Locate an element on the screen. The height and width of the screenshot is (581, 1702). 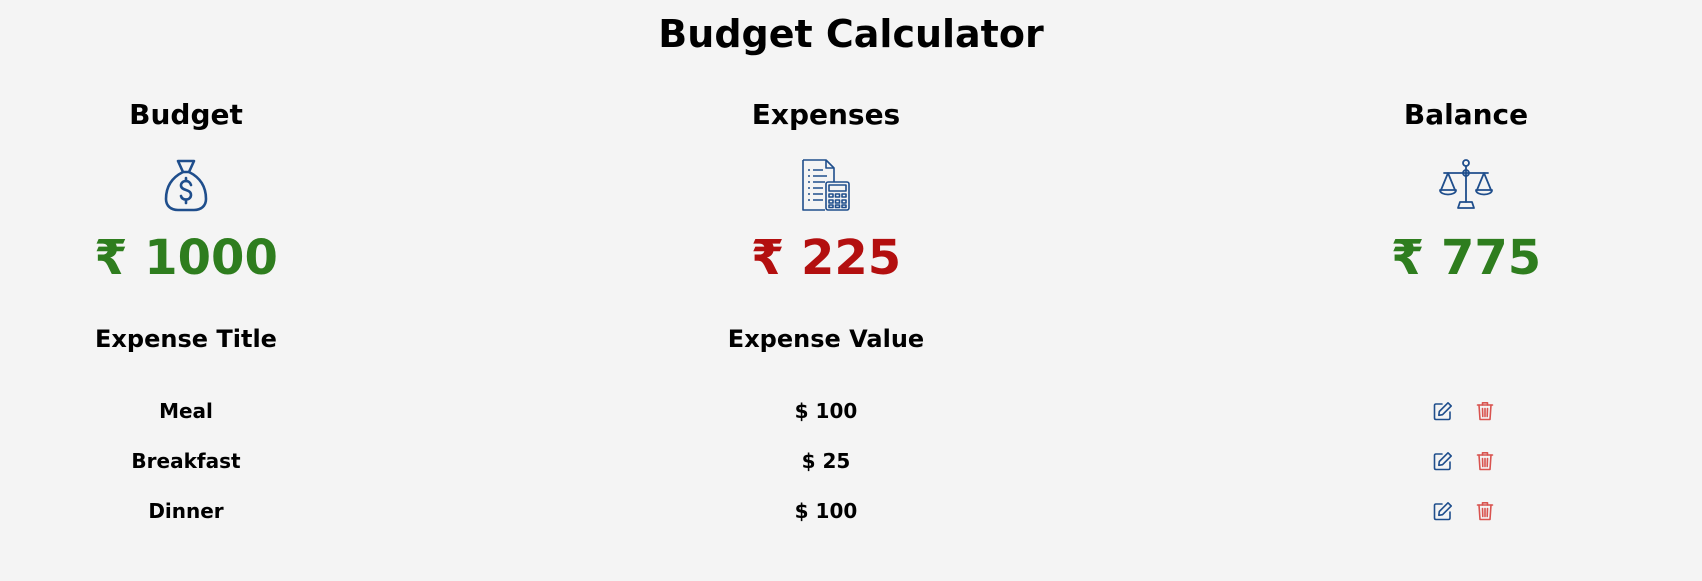
table-row: Meal $ 100 is located at coordinates (851, 411).